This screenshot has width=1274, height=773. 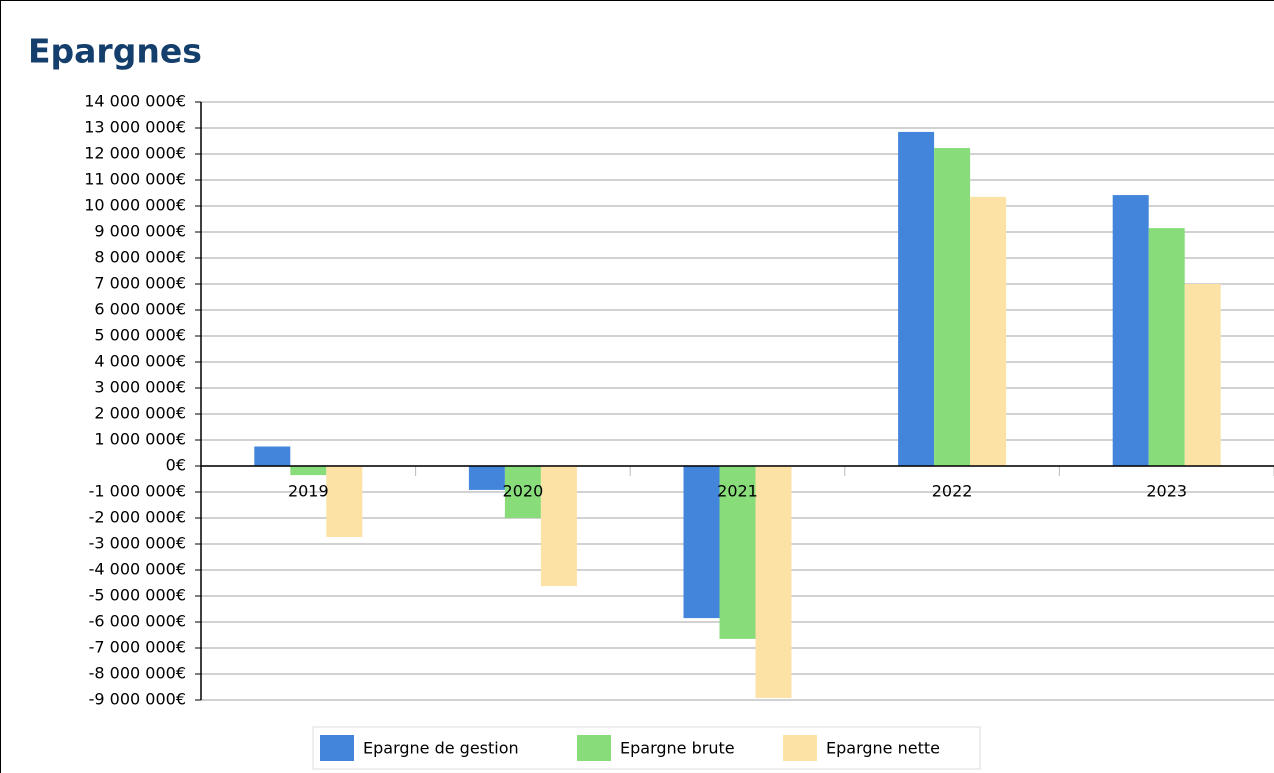 What do you see at coordinates (140, 361) in the screenshot?
I see `y-tick-label: 4 000 000€` at bounding box center [140, 361].